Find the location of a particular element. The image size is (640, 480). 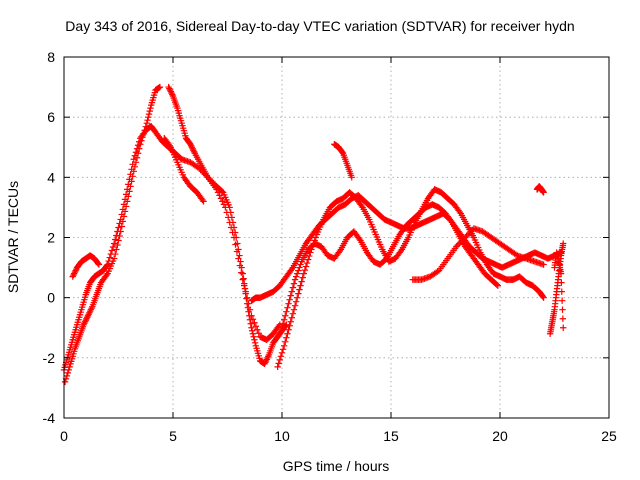

series-track-e is located at coordinates (184, 170).